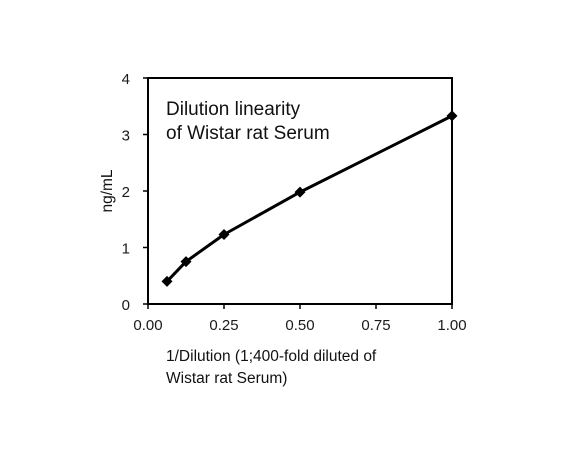 Image resolution: width=567 pixels, height=450 pixels. I want to click on y-tick-label: 1, so click(126, 249).